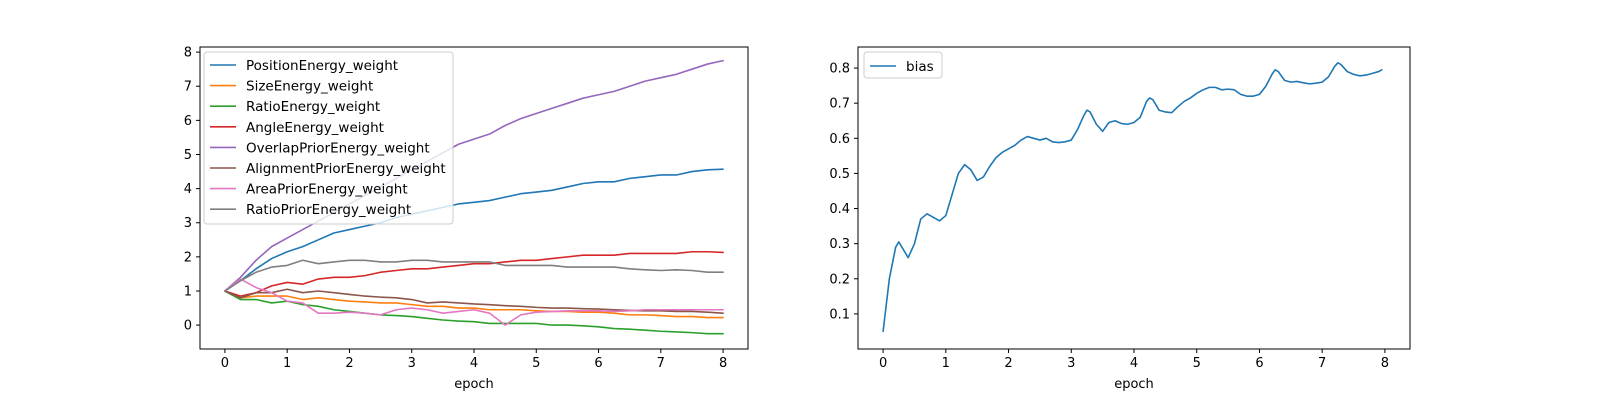  Describe the element at coordinates (346, 169) in the screenshot. I see `left-legend-label-5: AlignmentPriorEnergy_weight` at that location.